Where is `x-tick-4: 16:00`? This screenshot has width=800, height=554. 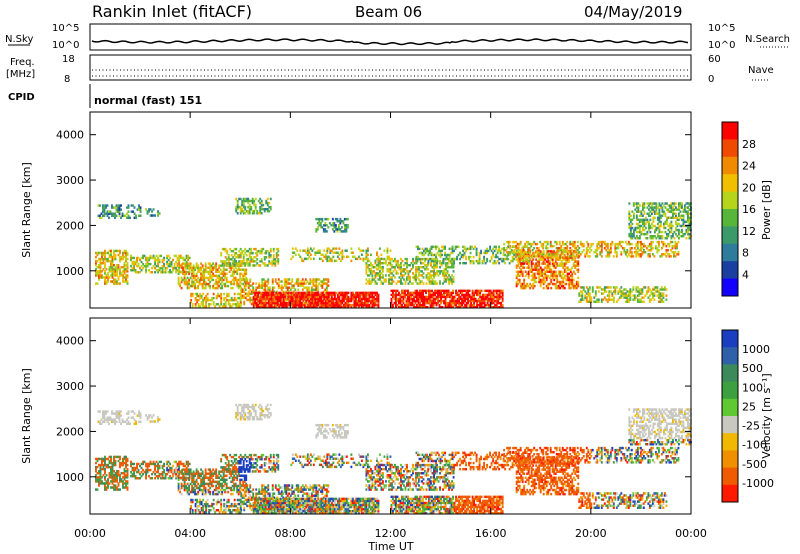 x-tick-4: 16:00 is located at coordinates (491, 533).